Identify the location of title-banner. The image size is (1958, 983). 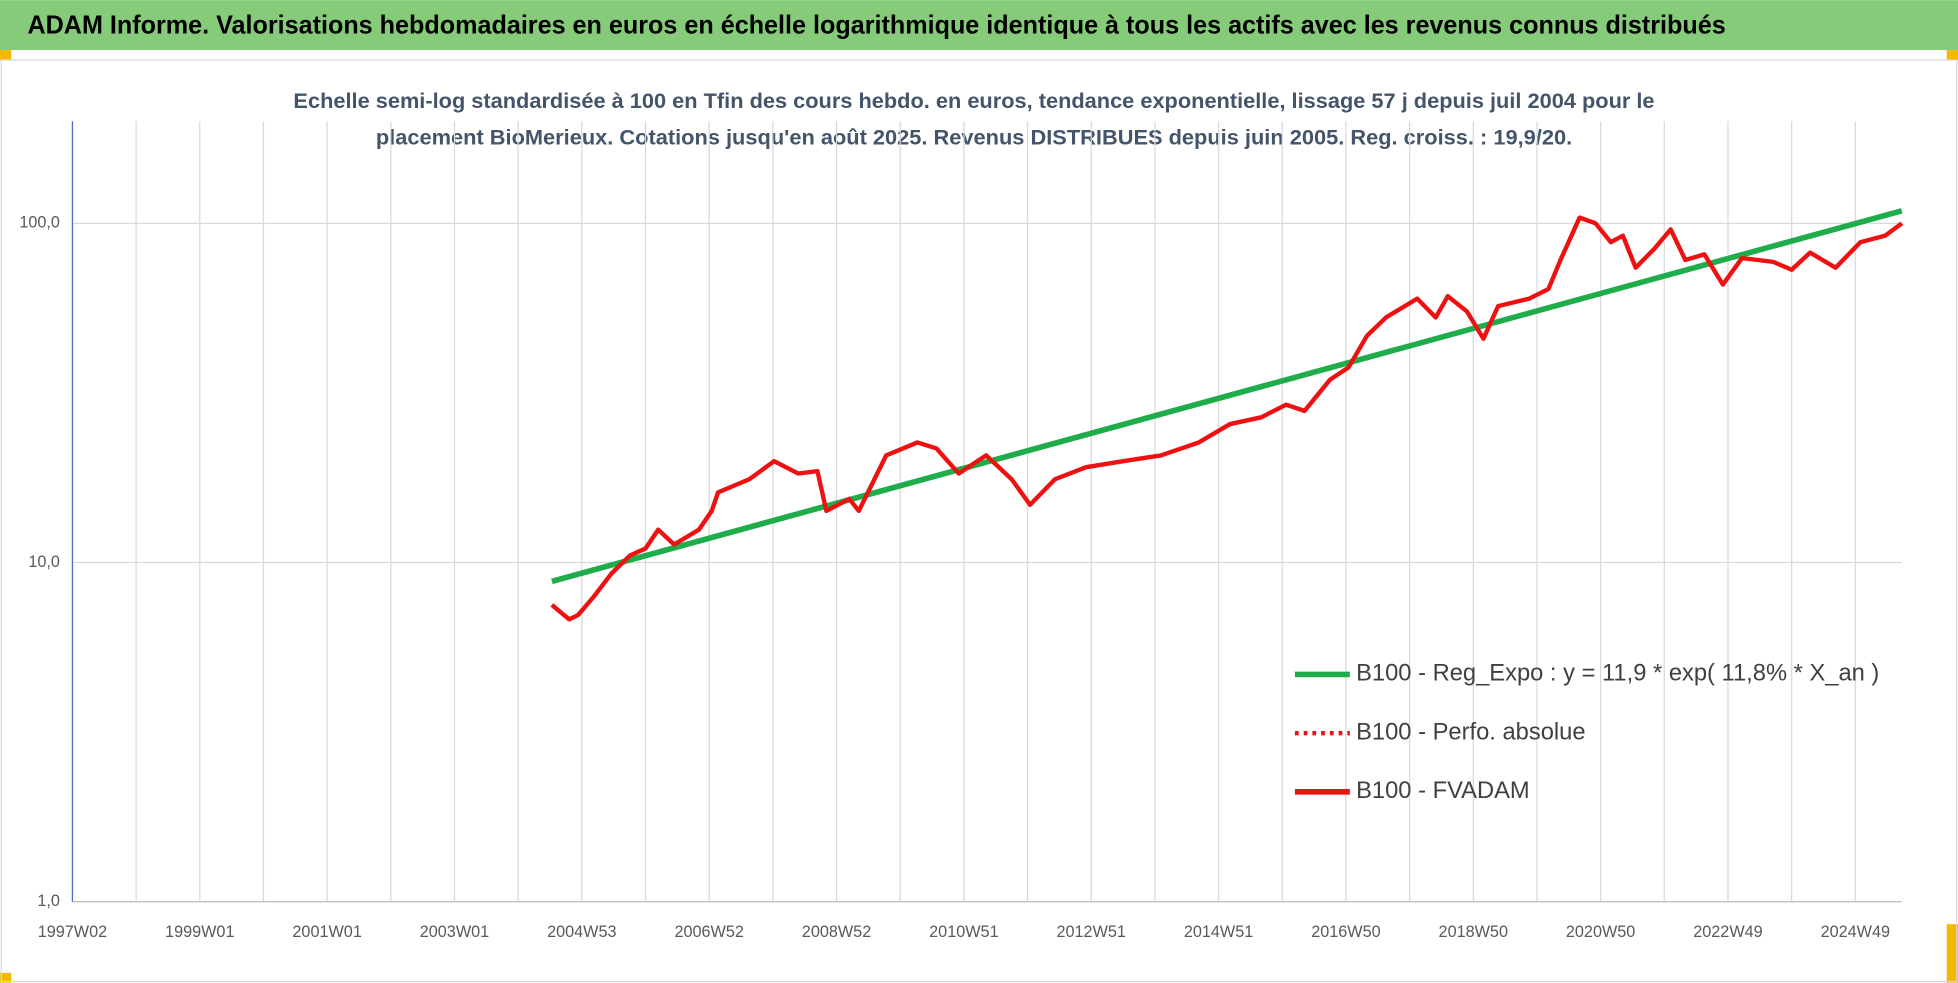
(979, 25).